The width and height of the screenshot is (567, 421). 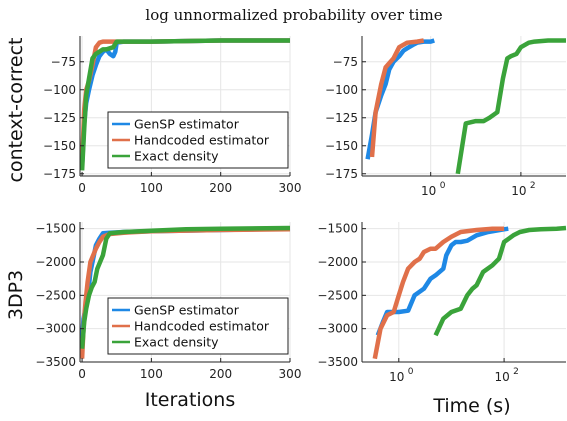 What do you see at coordinates (16, 295) in the screenshot?
I see `row-label-3dp3: 3DP3` at bounding box center [16, 295].